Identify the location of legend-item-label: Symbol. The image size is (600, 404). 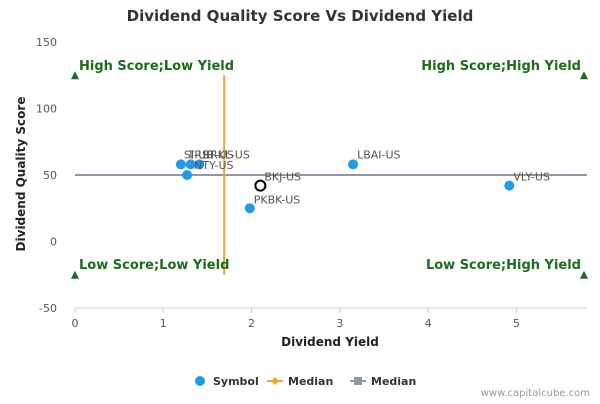
(236, 381).